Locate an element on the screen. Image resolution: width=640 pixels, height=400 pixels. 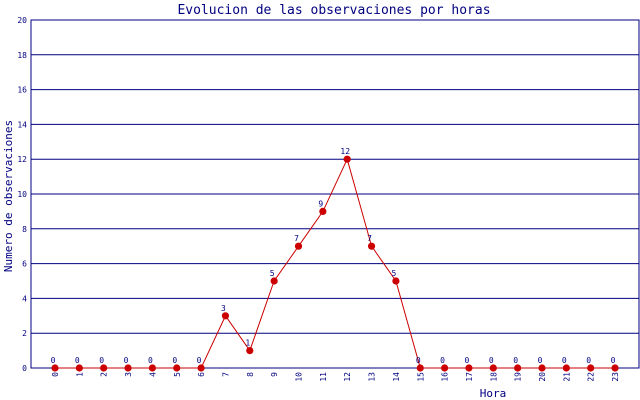
y-tick-label: 2 is located at coordinates (24, 333).